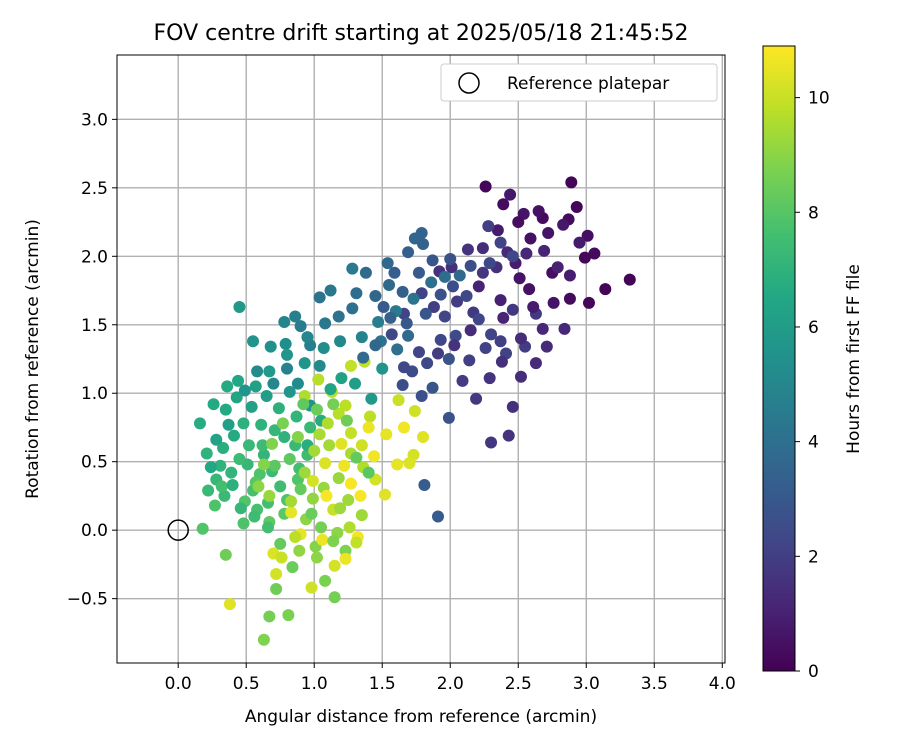 The image size is (900, 750). Describe the element at coordinates (586, 684) in the screenshot. I see `x-tick-label: 3.0` at that location.